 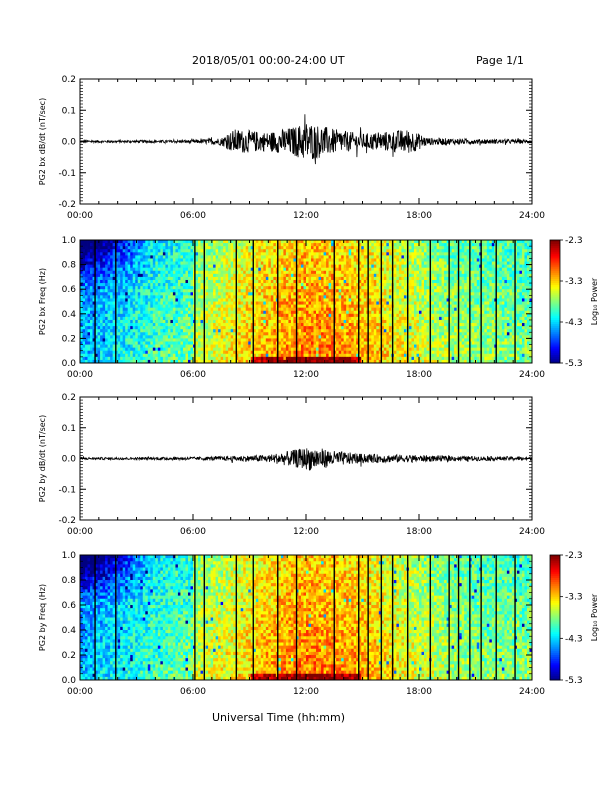 What do you see at coordinates (69, 241) in the screenshot?
I see `y-tick-label: 1.0` at bounding box center [69, 241].